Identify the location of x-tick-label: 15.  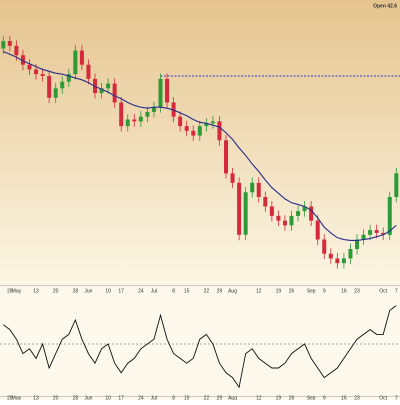
(187, 291).